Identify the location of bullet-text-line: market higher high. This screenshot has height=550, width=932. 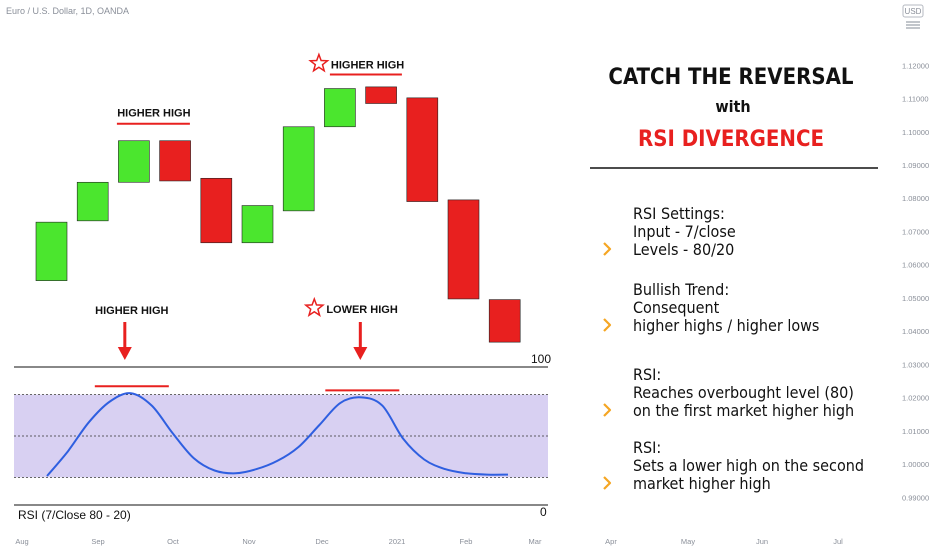
(702, 483).